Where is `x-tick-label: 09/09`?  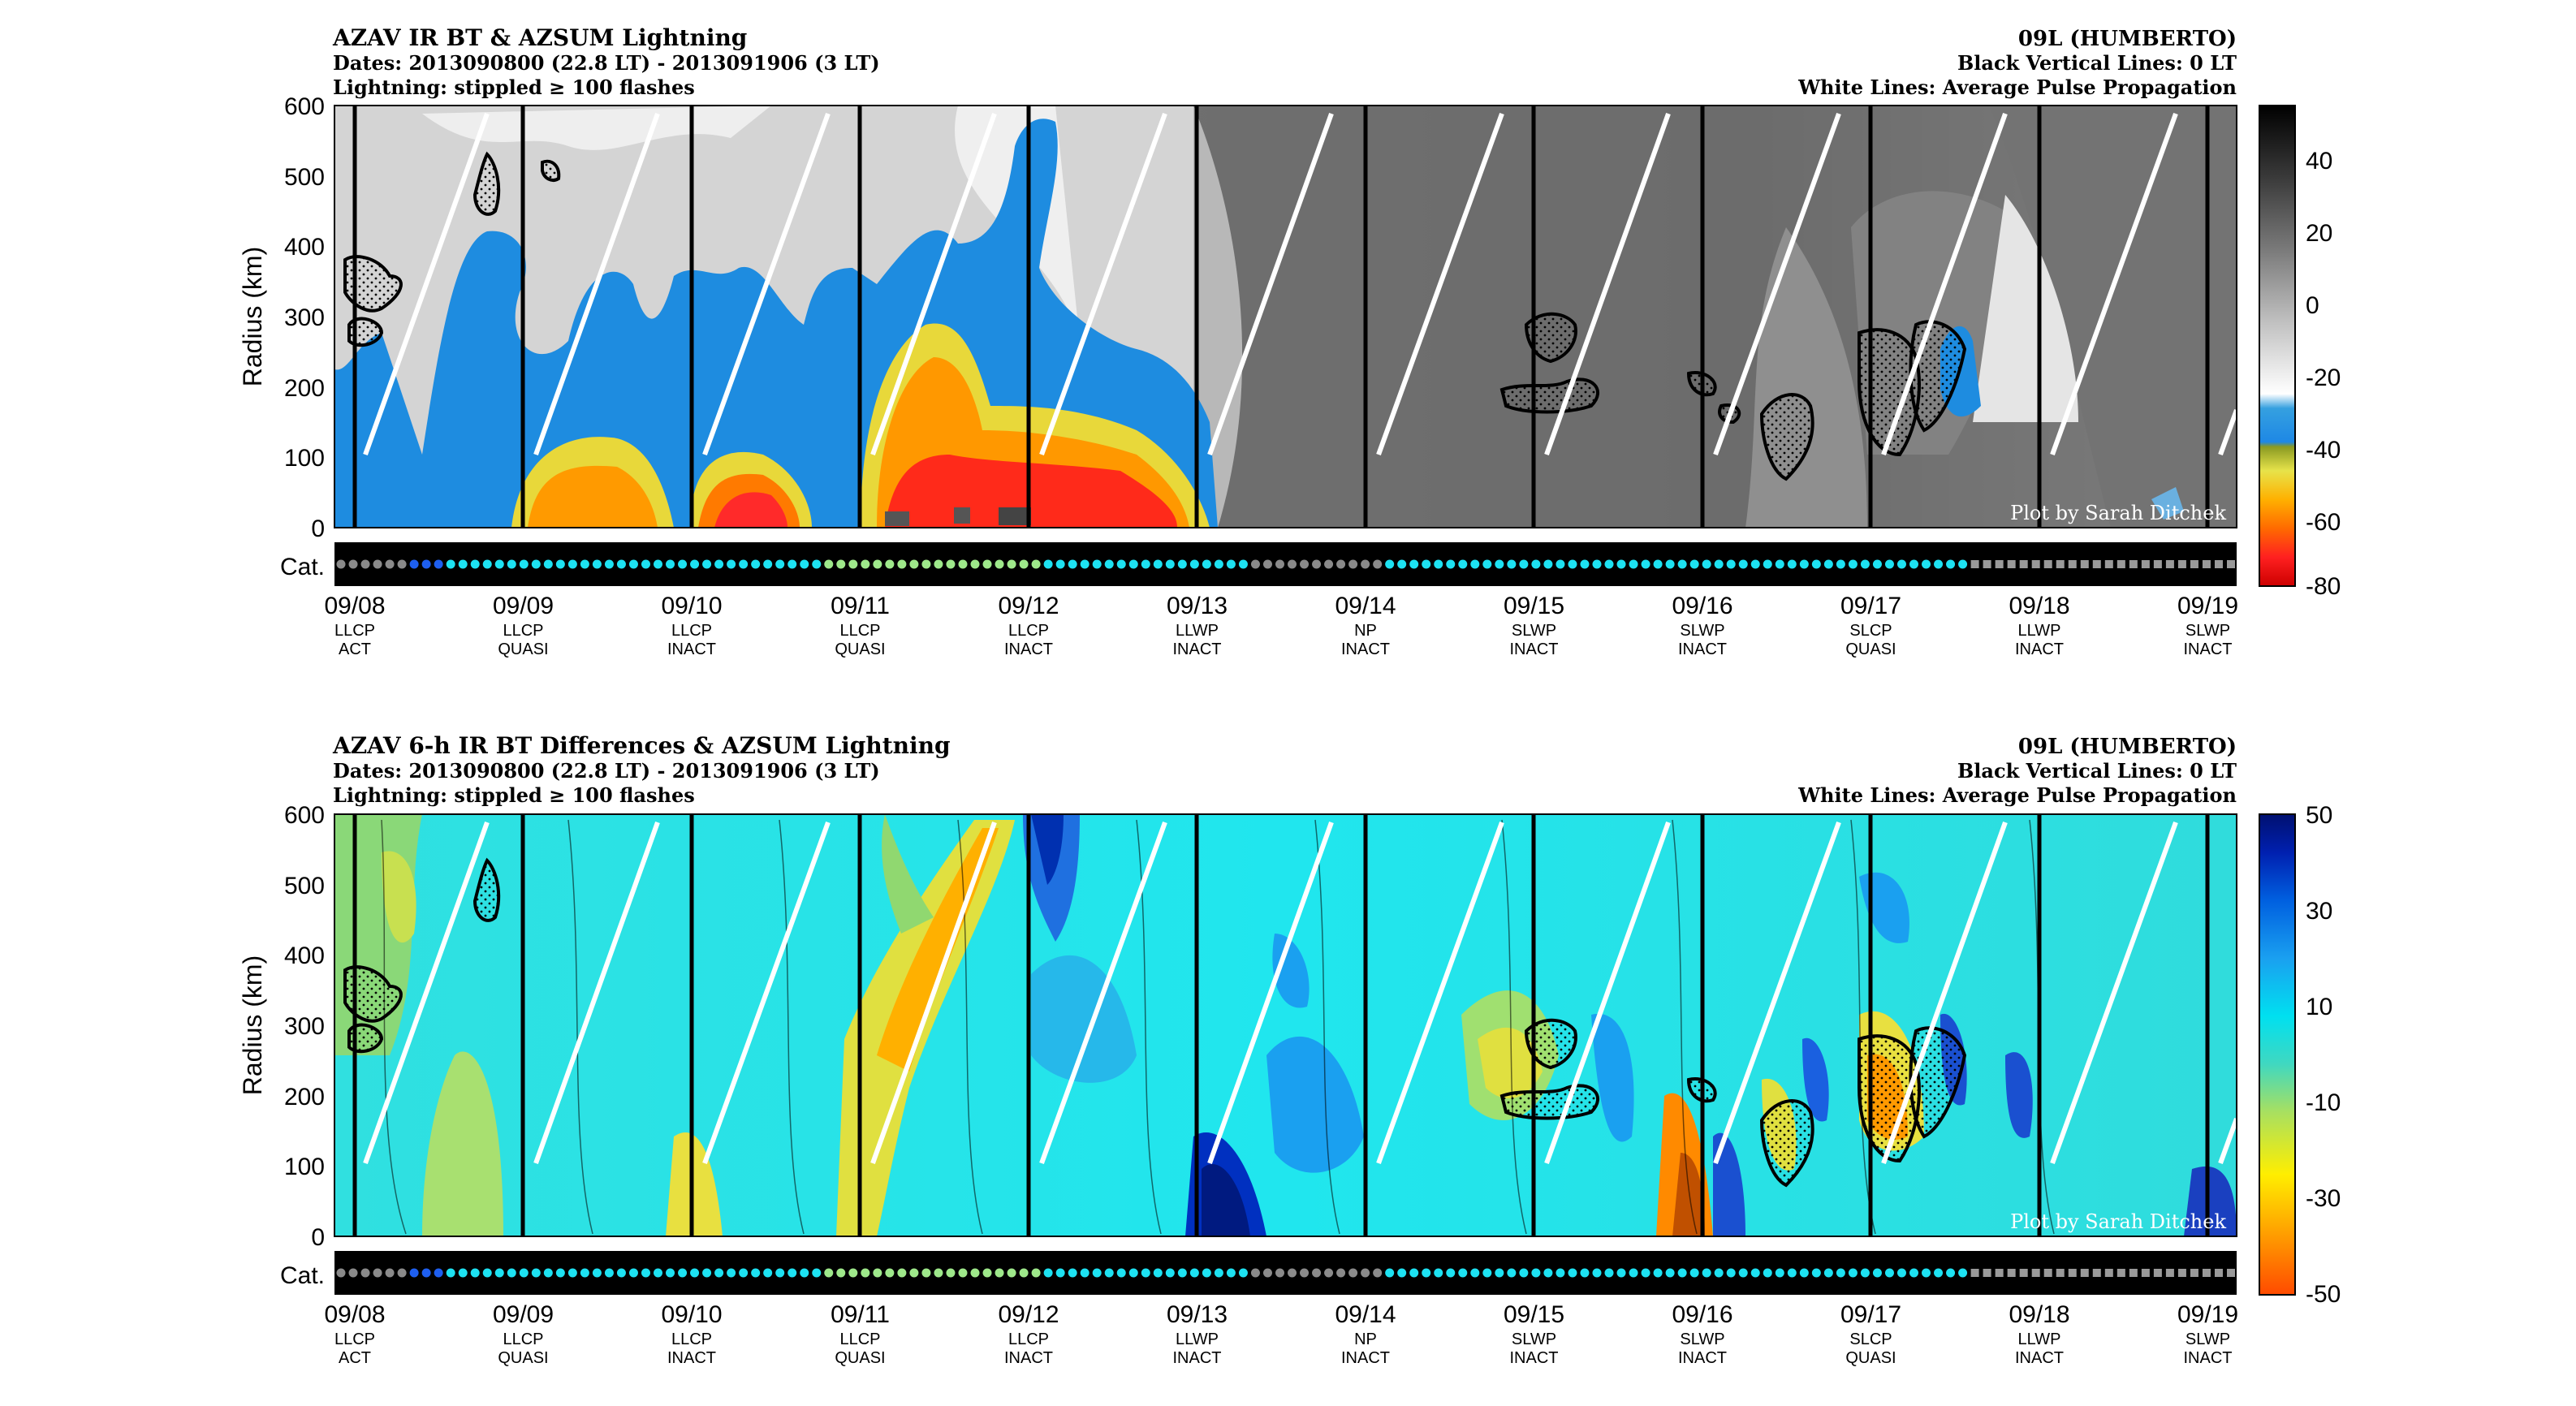 x-tick-label: 09/09 is located at coordinates (523, 1314).